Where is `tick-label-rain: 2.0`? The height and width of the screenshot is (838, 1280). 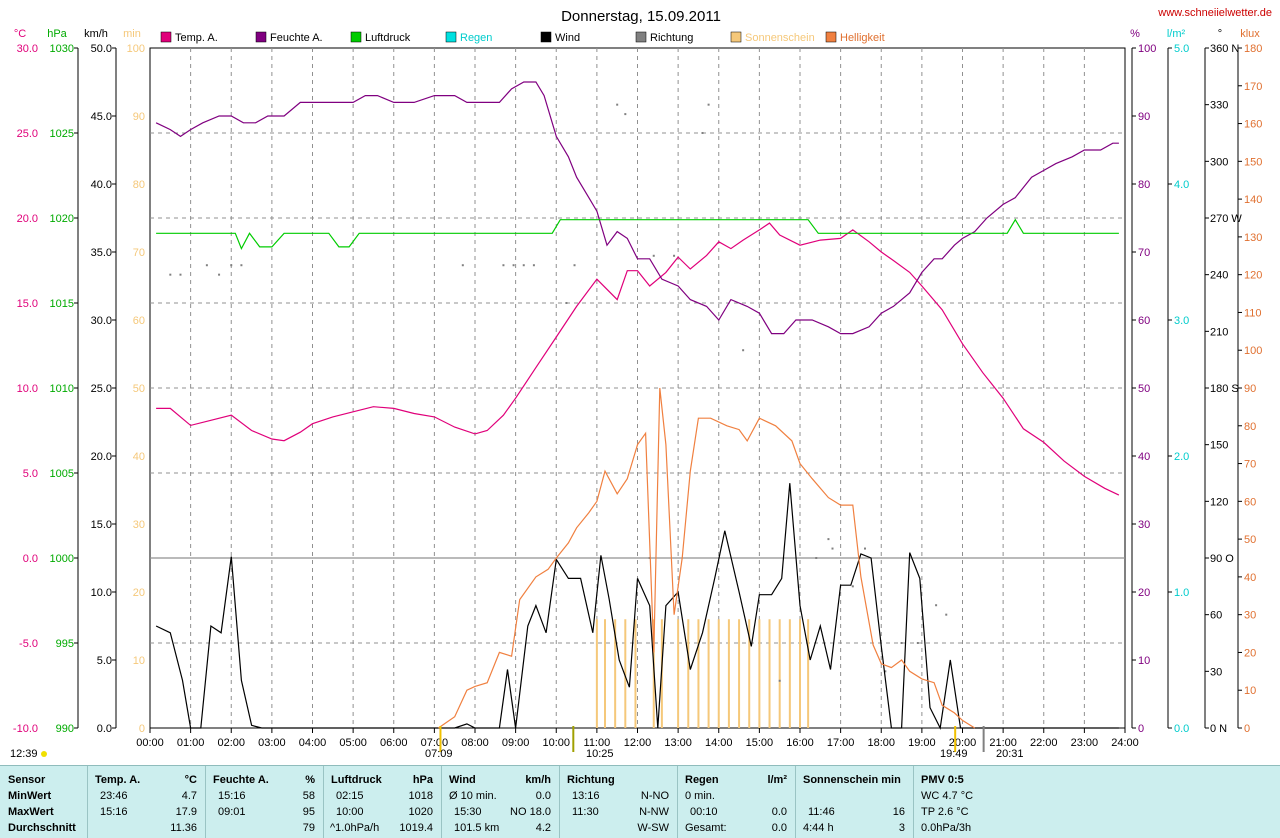 tick-label-rain: 2.0 is located at coordinates (1181, 457).